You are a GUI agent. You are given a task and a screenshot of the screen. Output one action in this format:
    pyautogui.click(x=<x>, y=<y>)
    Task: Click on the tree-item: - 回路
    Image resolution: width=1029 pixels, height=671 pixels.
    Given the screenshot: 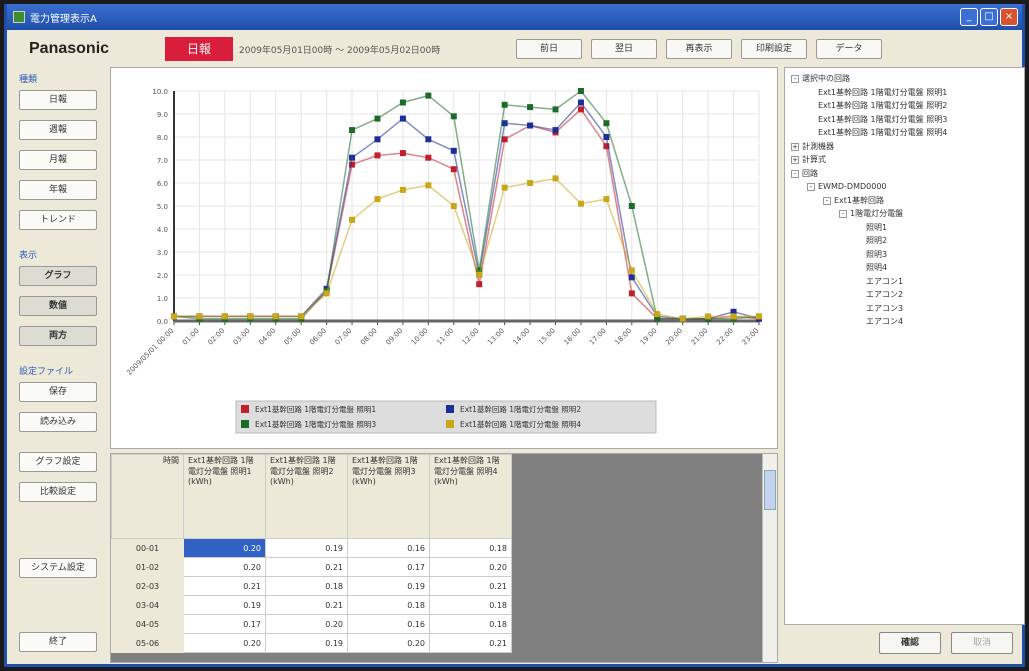 What is the action you would take?
    pyautogui.click(x=904, y=174)
    